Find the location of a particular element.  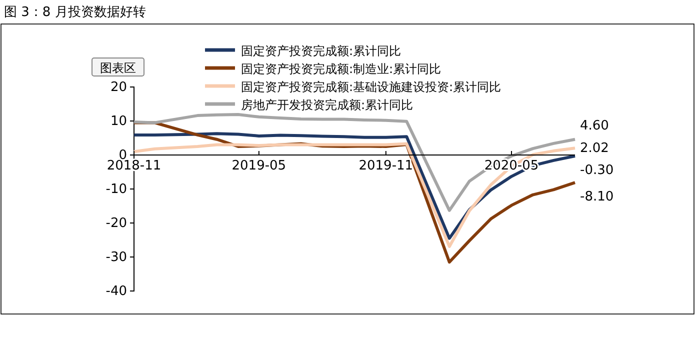

y-tick-label: -40 is located at coordinates (116, 292).